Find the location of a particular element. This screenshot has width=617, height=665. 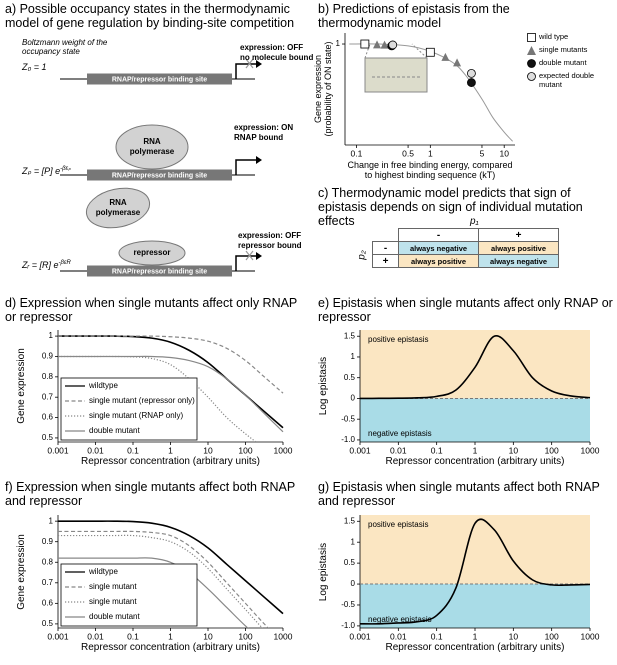

weight-exponent: -βεR is located at coordinates (64, 263).